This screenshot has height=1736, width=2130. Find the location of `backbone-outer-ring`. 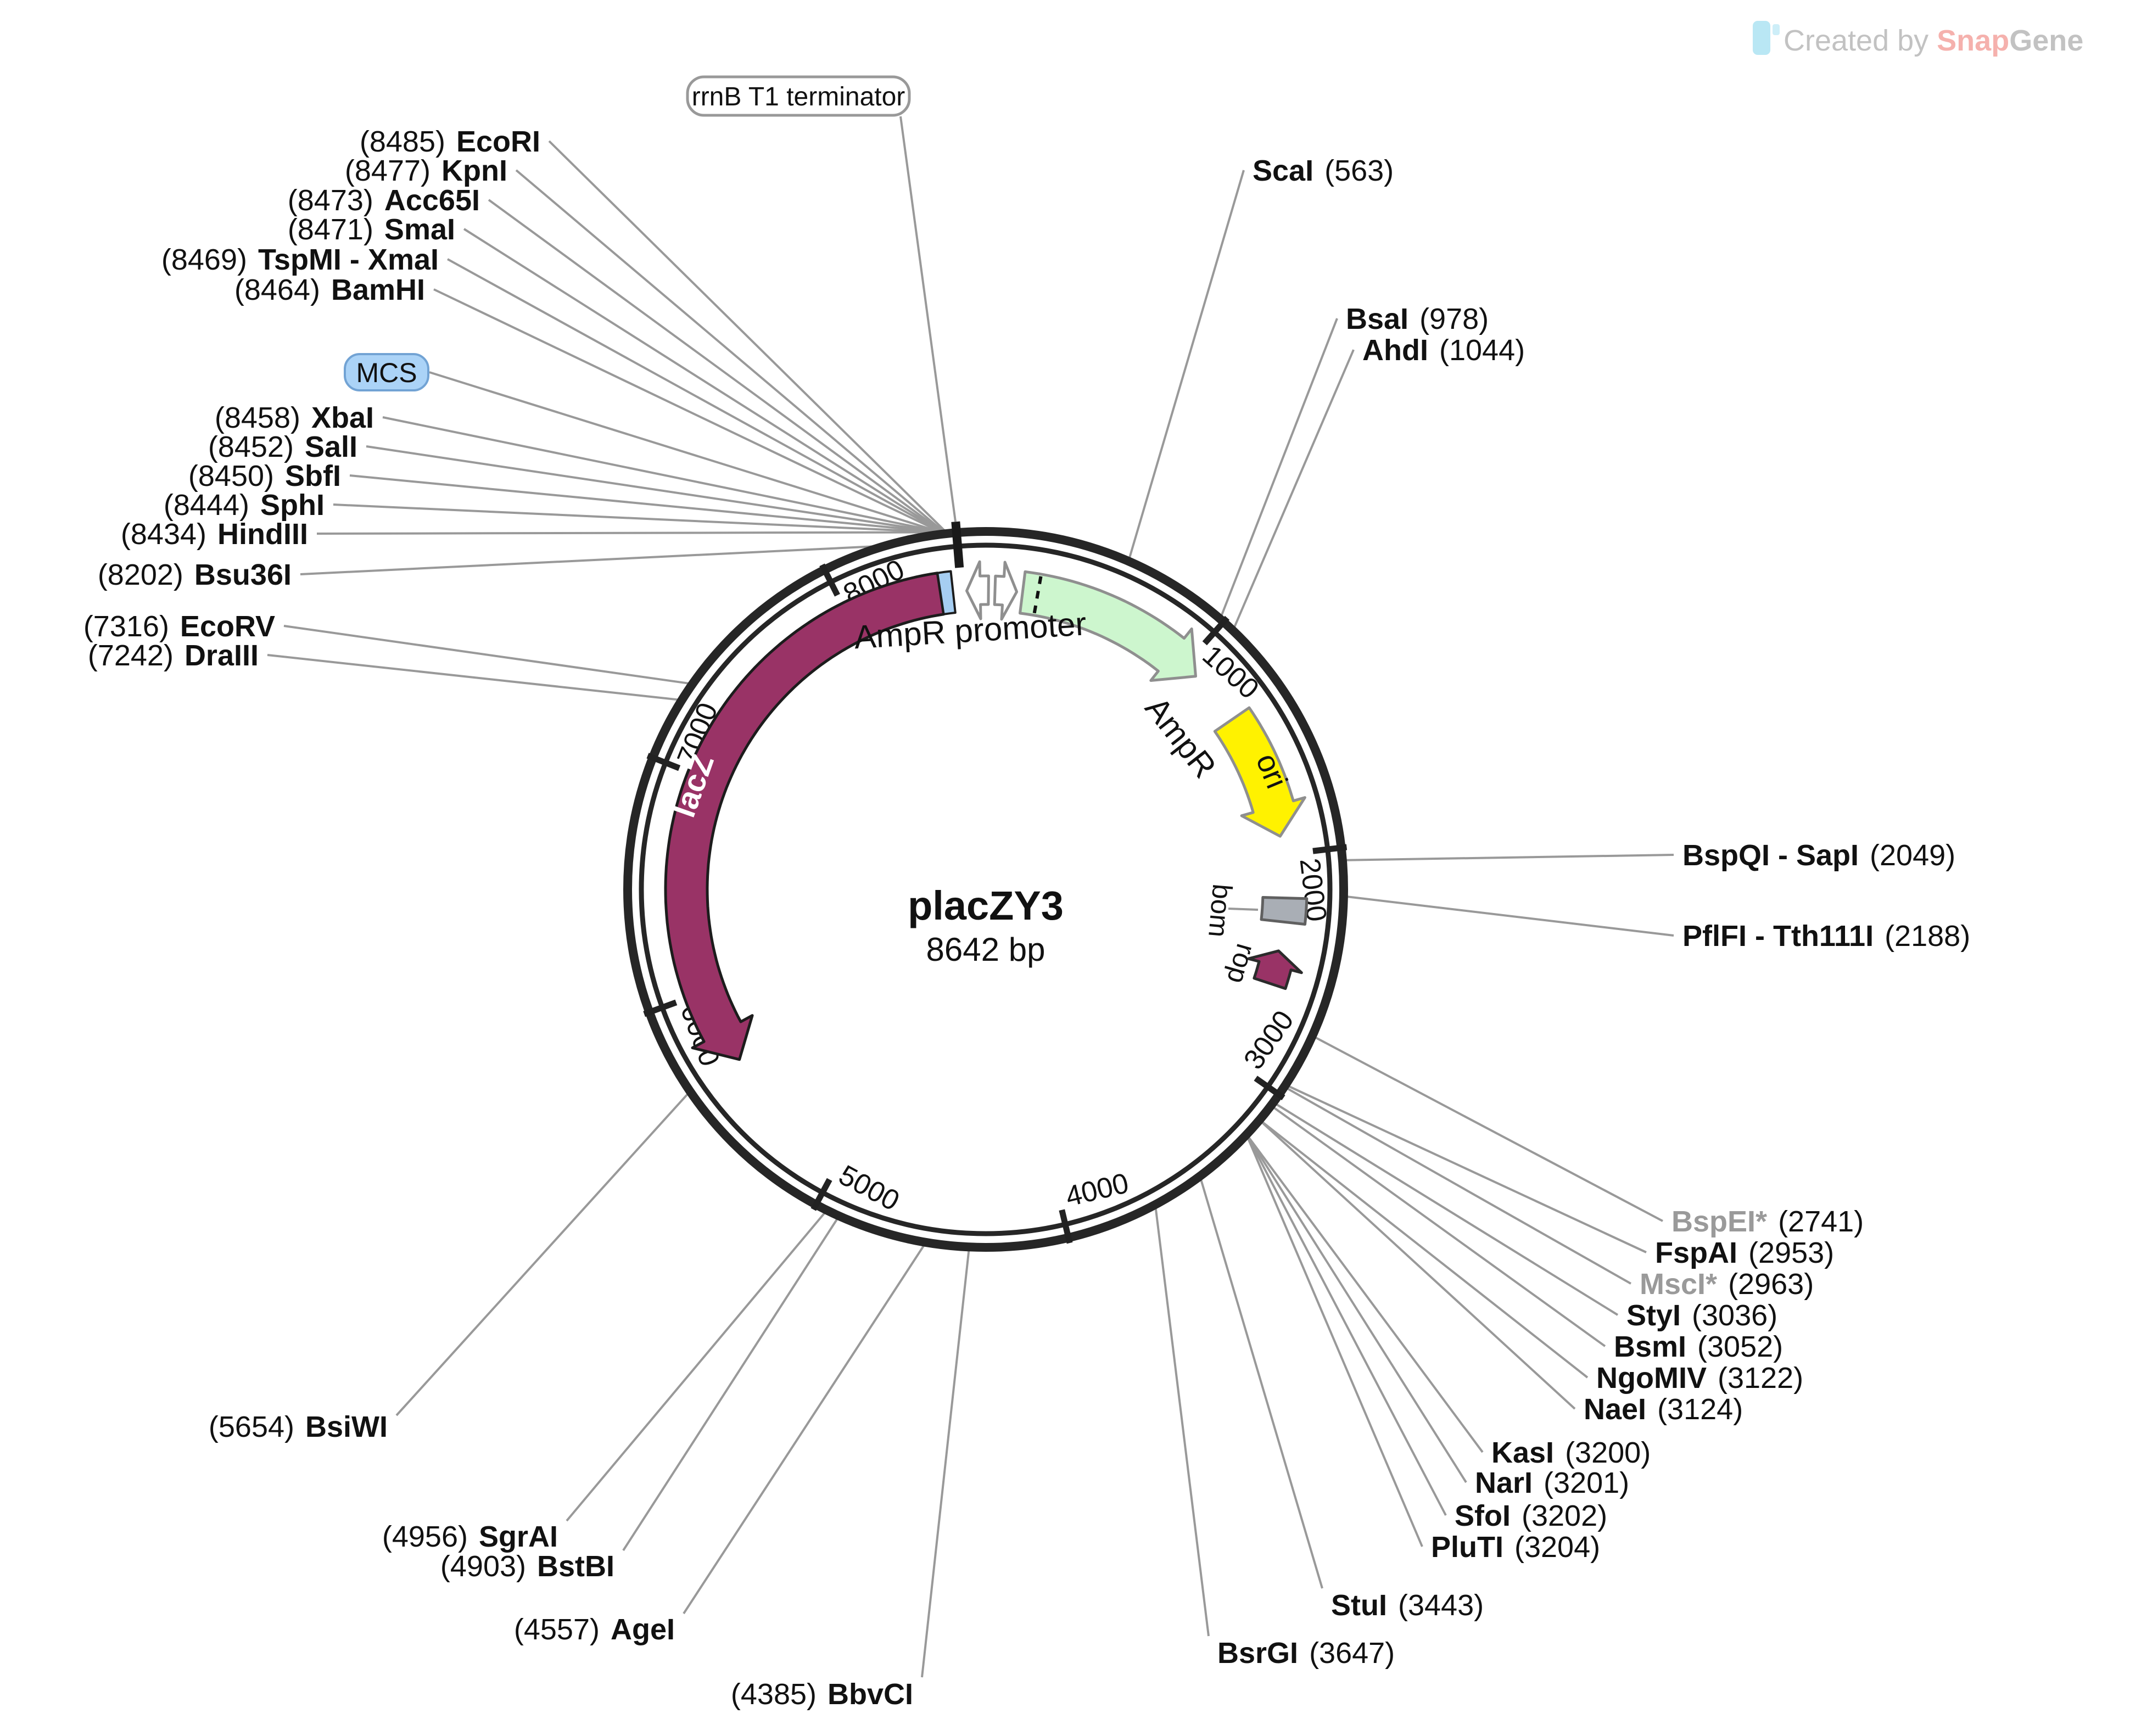

backbone-outer-ring is located at coordinates (986, 889).